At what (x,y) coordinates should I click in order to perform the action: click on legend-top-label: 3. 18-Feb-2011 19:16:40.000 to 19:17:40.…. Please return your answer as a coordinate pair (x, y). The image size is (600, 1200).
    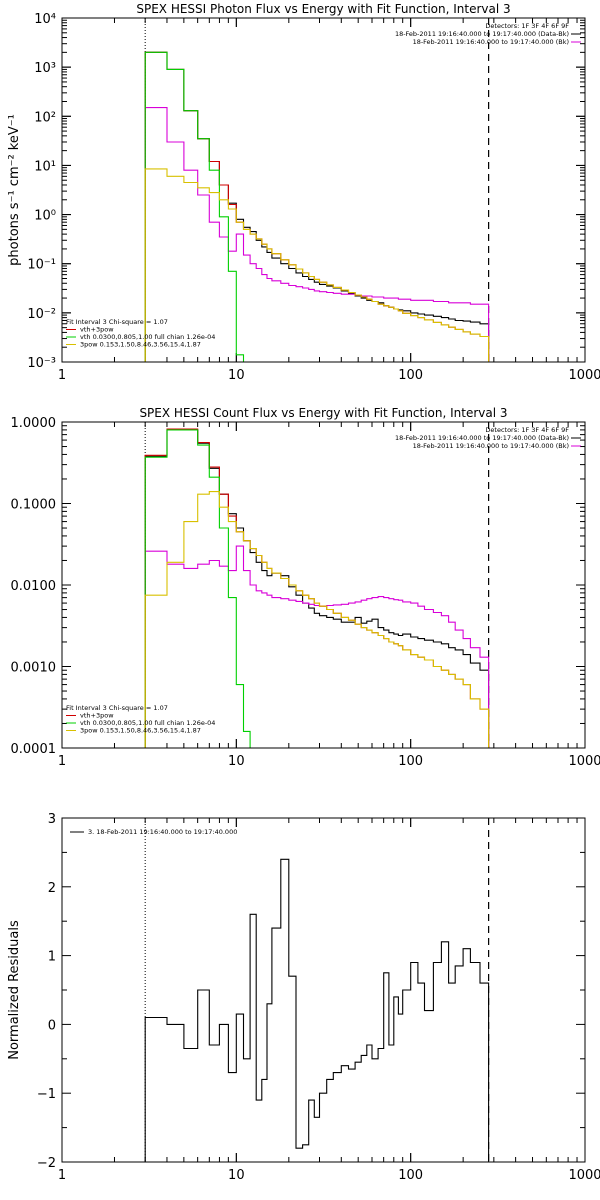
    Looking at the image, I should click on (162, 832).